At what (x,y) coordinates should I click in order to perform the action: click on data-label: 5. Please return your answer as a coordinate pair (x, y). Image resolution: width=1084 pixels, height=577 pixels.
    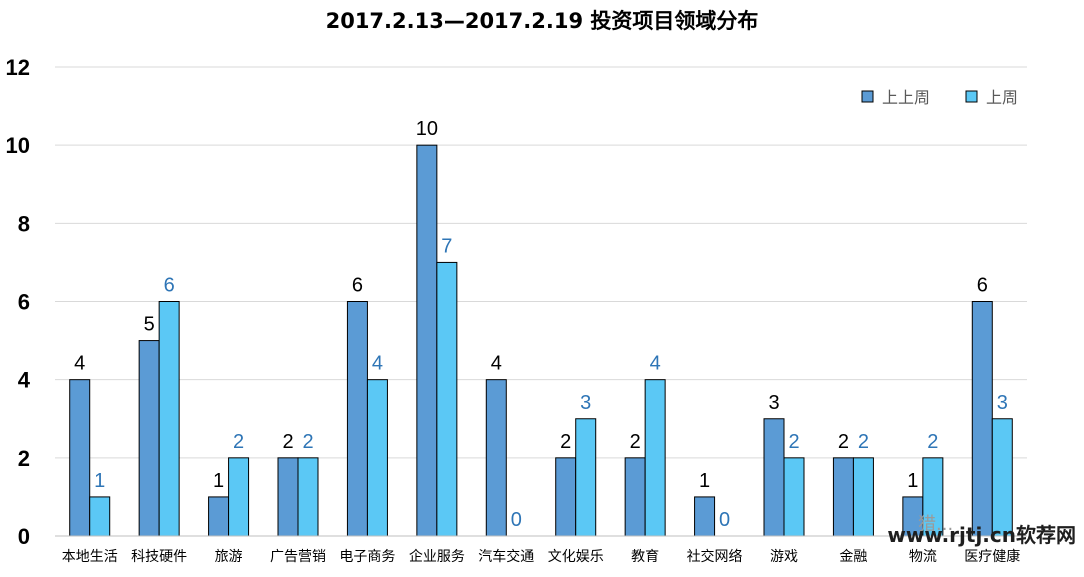
    Looking at the image, I should click on (149, 325).